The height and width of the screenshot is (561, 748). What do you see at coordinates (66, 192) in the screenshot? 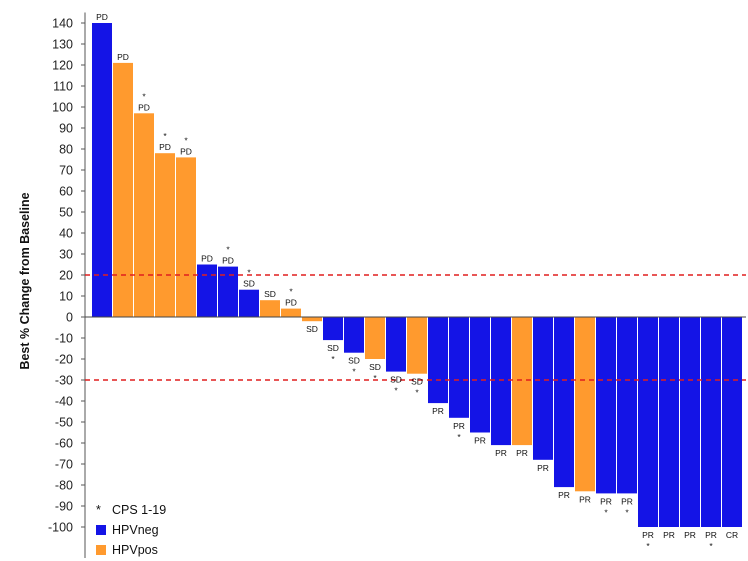
I see `y-tick-label: 60` at bounding box center [66, 192].